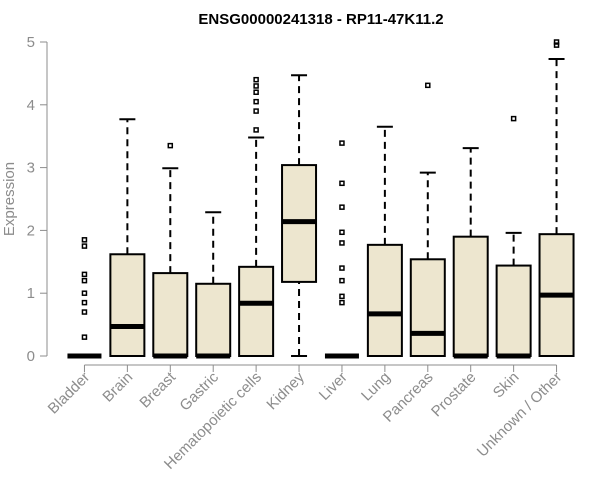 The width and height of the screenshot is (600, 500). I want to click on x-tick-label: Bladder, so click(69, 393).